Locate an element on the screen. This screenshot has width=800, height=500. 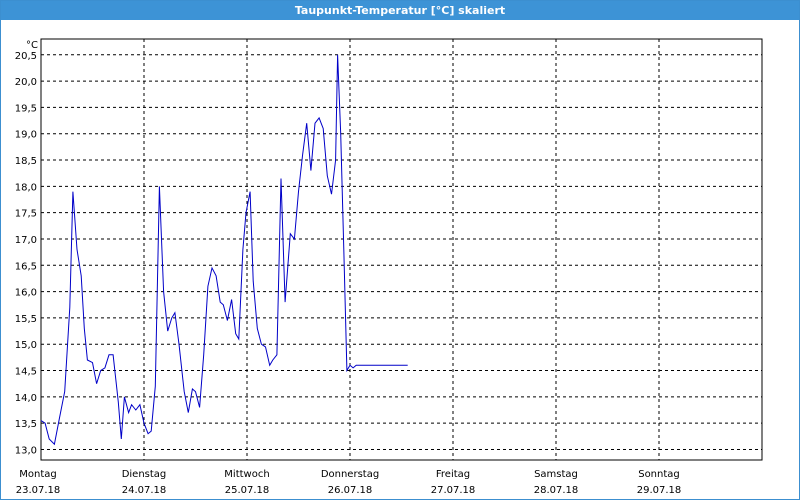
x-tick-day-name: Montag is located at coordinates (37, 474).